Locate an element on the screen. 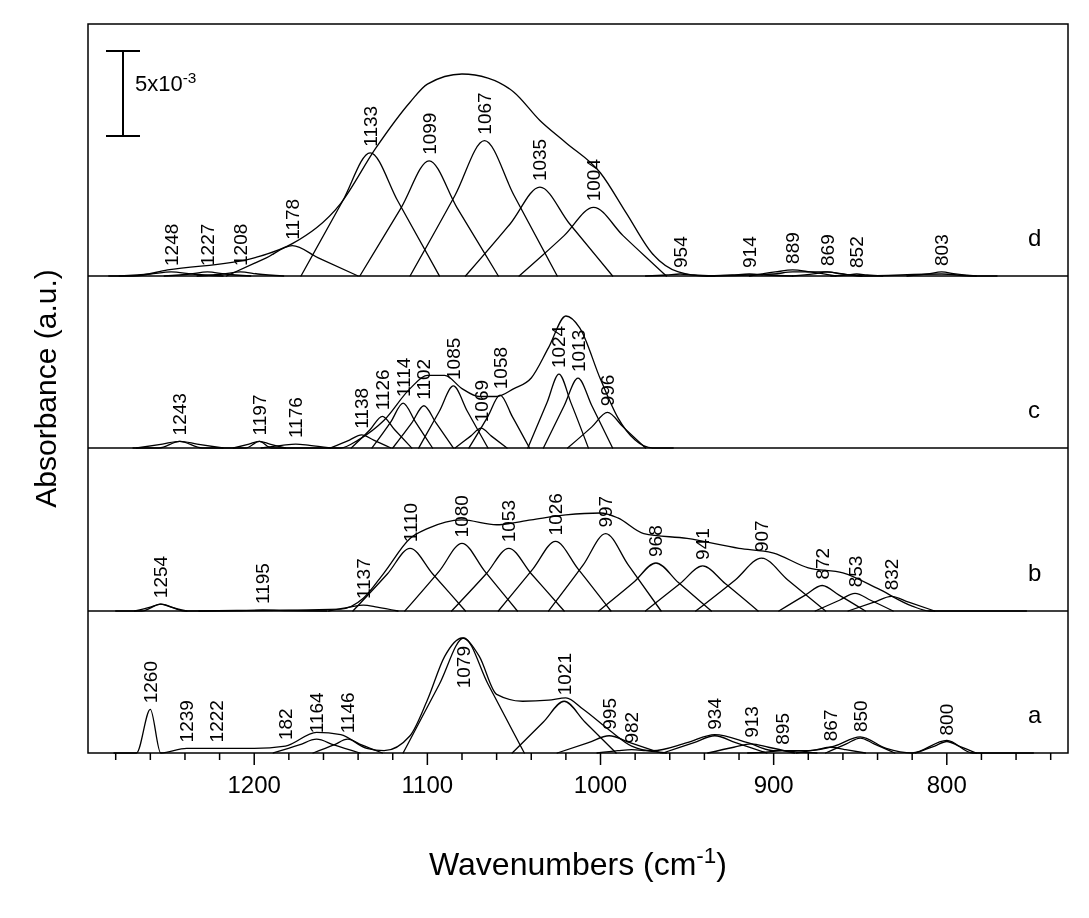 The image size is (1089, 918). annotation: 182 is located at coordinates (285, 724).